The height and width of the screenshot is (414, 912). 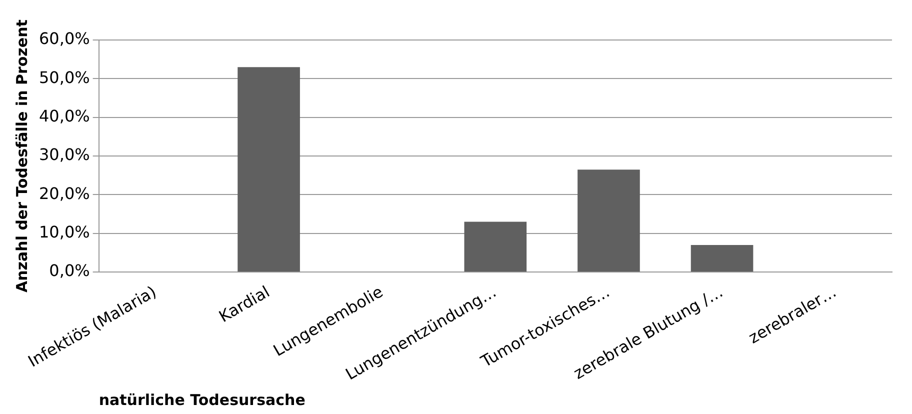 I want to click on y-tick-label: 0,0%, so click(x=69, y=270).